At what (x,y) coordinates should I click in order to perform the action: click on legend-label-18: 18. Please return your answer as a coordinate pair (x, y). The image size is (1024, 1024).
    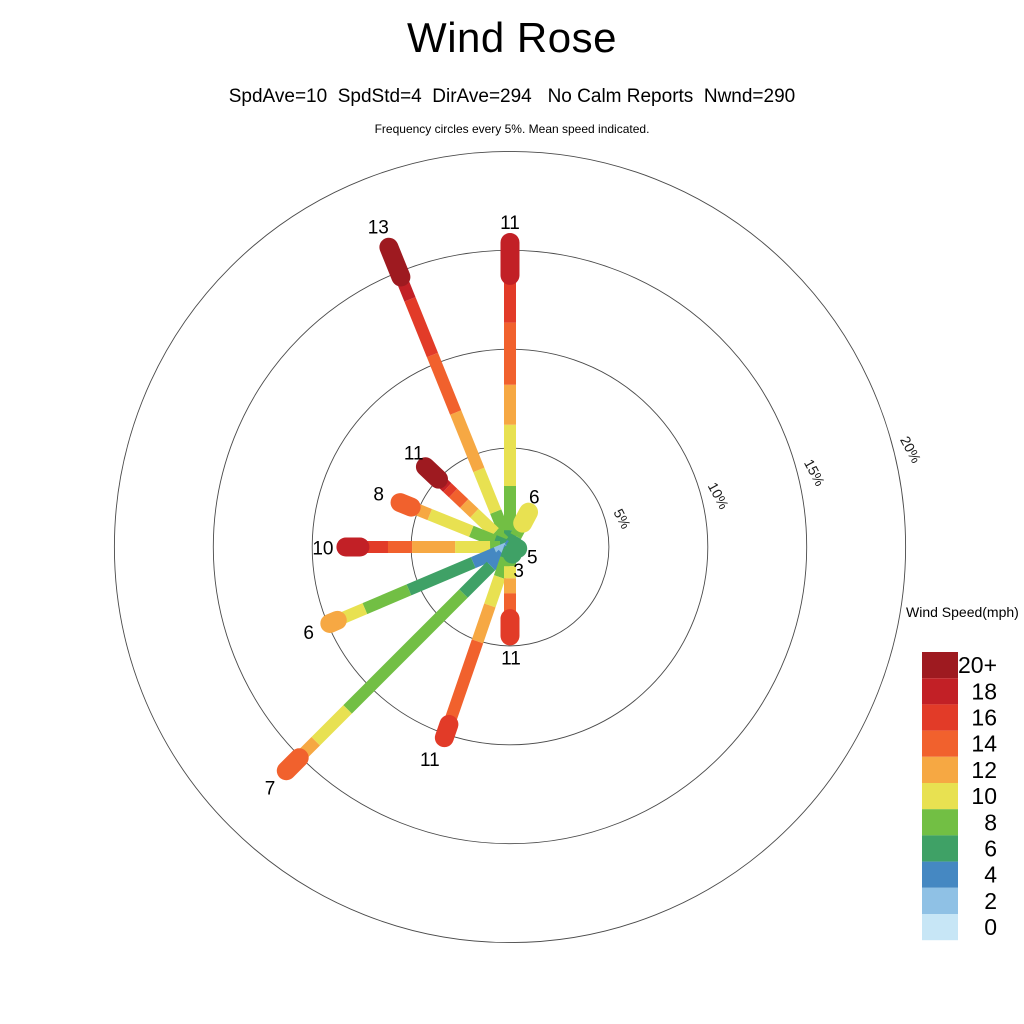
    Looking at the image, I should click on (984, 691).